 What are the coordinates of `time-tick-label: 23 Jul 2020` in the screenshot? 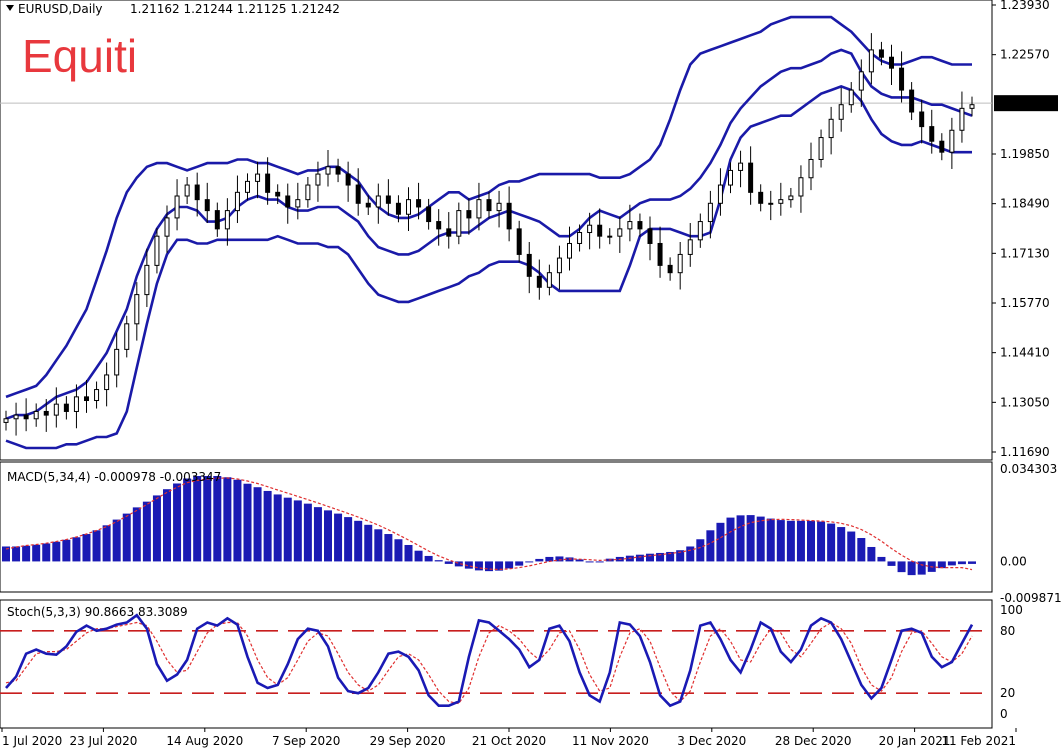 It's located at (103, 741).